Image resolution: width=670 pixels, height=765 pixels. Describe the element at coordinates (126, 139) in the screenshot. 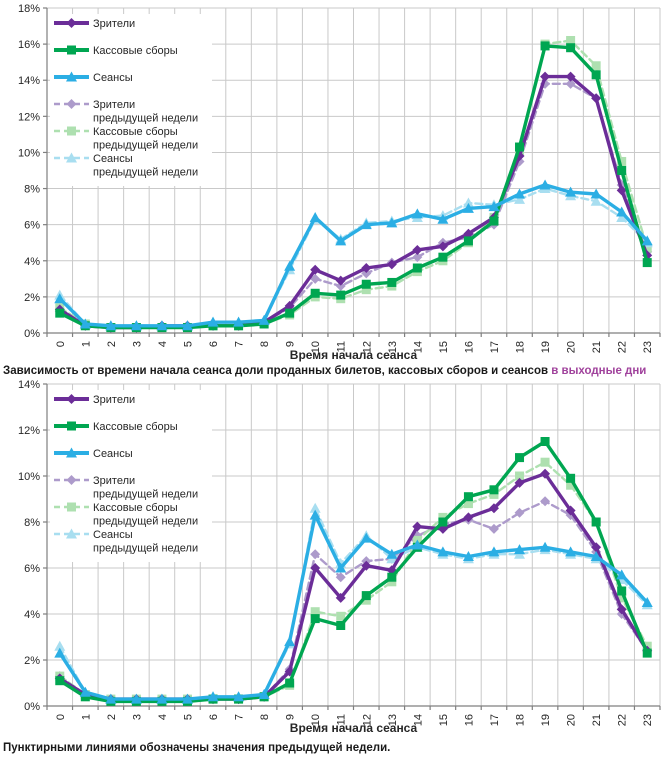

I see `legend-item-box-office-prev-week: Кассовые сборы предыдущей недели` at that location.